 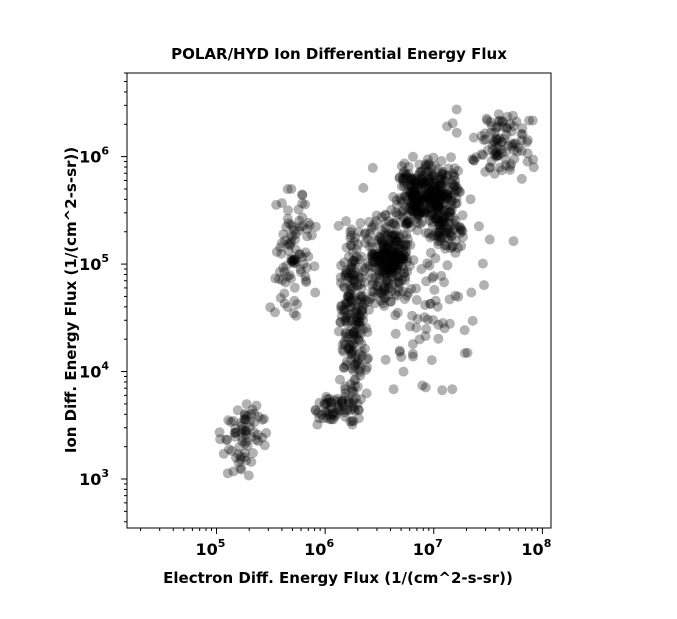 I want to click on x-axis-ticks: 105 106 107 108, so click(x=345, y=543).